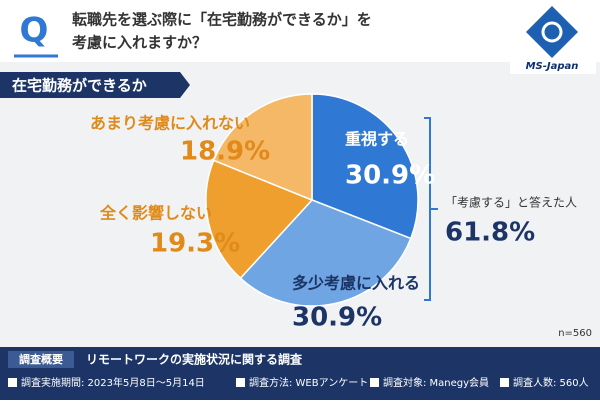  I want to click on chart-subtitle: 在宅勤務ができるか, so click(79, 86).